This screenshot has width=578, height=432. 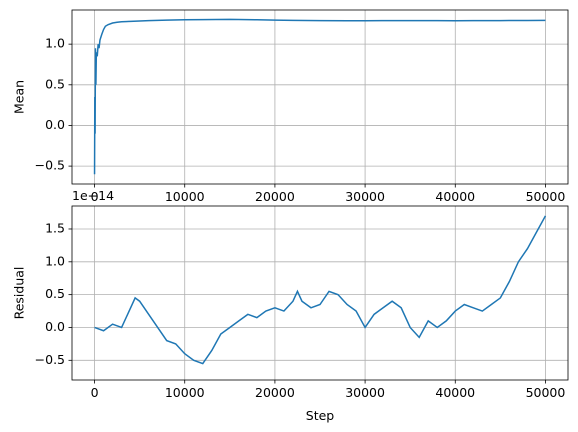 I want to click on top-x-tick-label: 50000, so click(x=546, y=196).